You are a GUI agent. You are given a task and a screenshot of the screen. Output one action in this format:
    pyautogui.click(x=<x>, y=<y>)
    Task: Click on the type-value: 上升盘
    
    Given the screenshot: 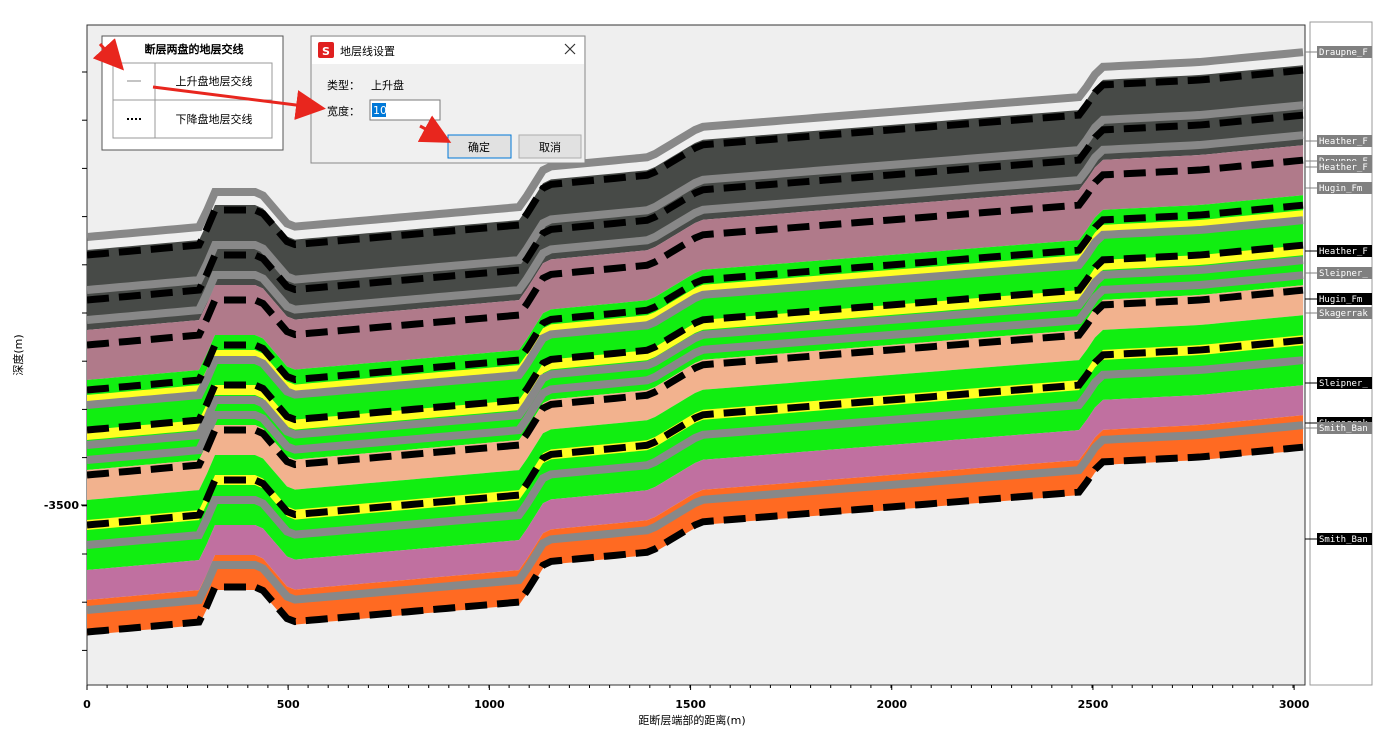 What is the action you would take?
    pyautogui.click(x=387, y=85)
    